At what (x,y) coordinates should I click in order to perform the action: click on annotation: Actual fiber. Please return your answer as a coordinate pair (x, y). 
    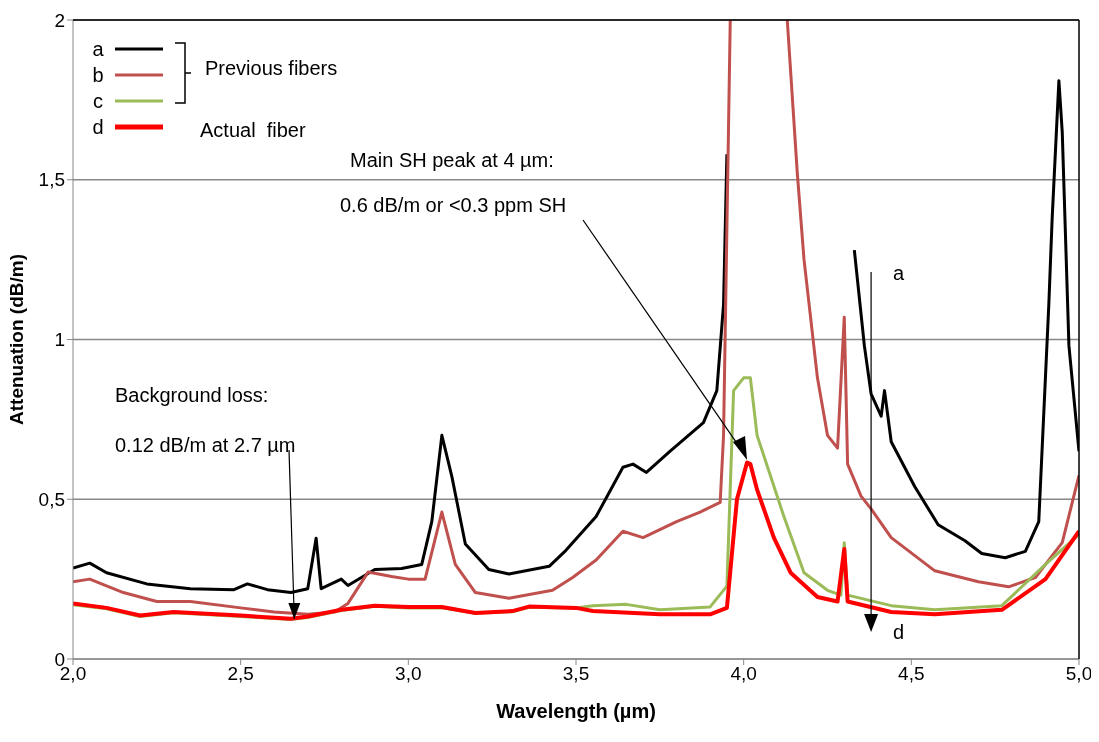
    Looking at the image, I should click on (253, 130).